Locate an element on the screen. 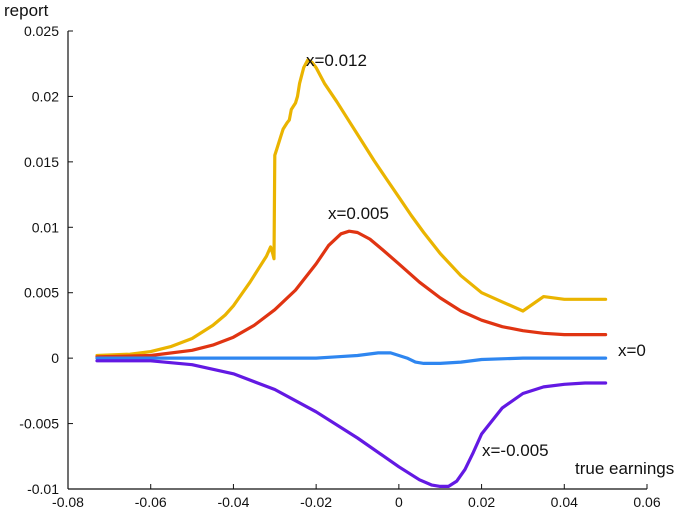  y-tick-label: 0.025 is located at coordinates (41, 31).